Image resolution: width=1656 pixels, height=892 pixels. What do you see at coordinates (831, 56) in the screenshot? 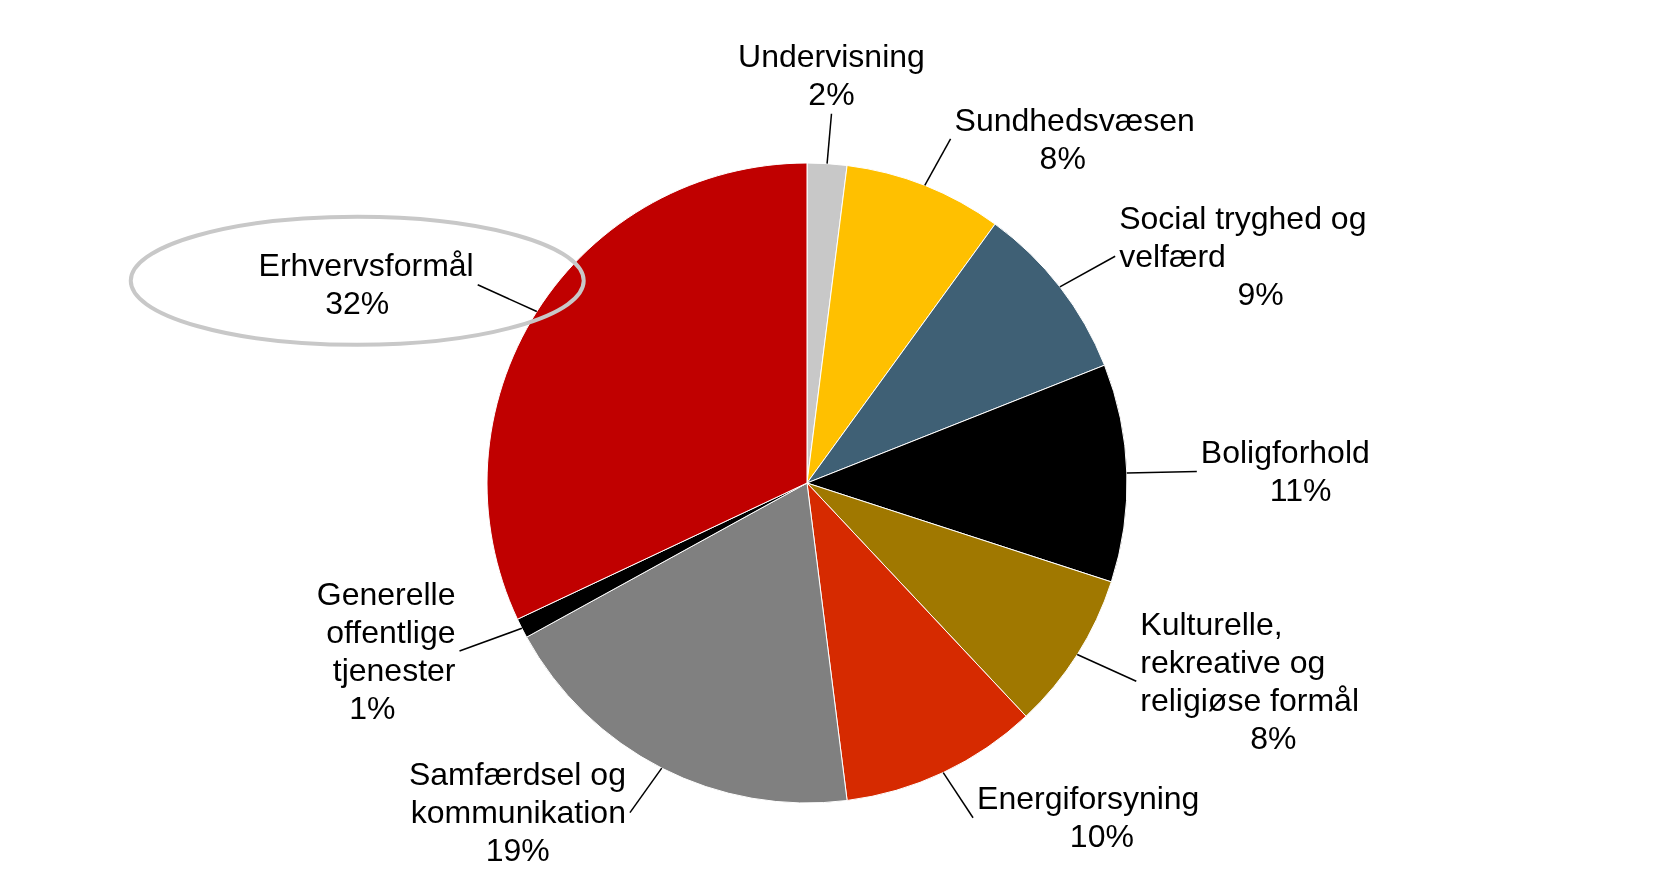
I see `slice-label: Undervisning` at bounding box center [831, 56].